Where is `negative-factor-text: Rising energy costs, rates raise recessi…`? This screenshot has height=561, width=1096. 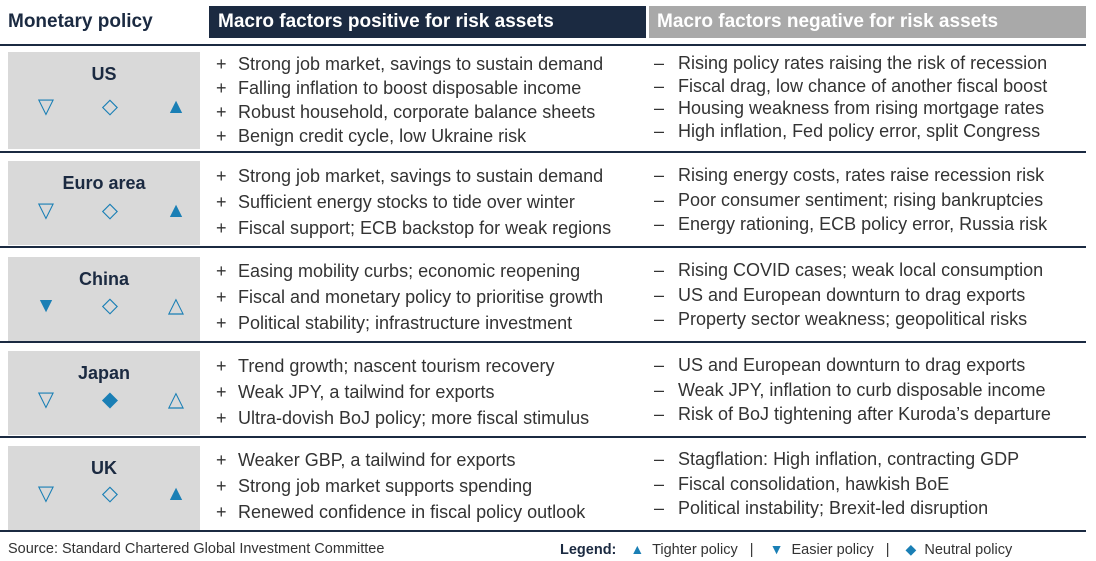 negative-factor-text: Rising energy costs, rates raise recessi… is located at coordinates (861, 175).